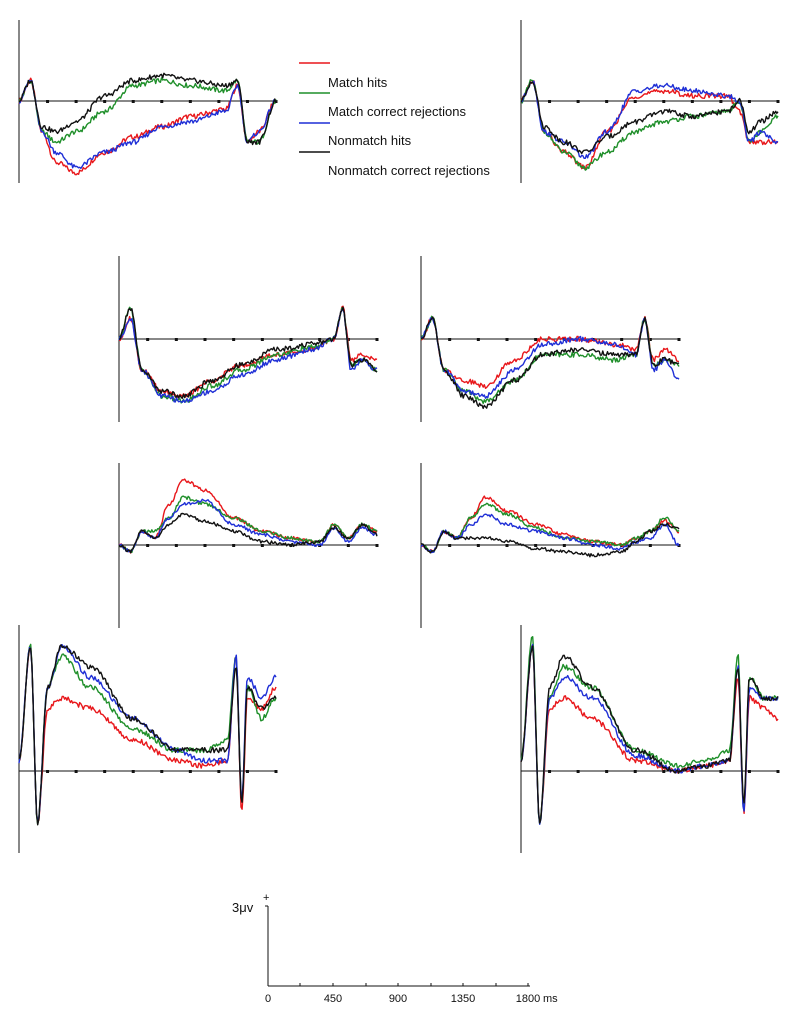 This screenshot has width=800, height=1021. Describe the element at coordinates (333, 999) in the screenshot. I see `scale-tick-label-450: 450` at that location.